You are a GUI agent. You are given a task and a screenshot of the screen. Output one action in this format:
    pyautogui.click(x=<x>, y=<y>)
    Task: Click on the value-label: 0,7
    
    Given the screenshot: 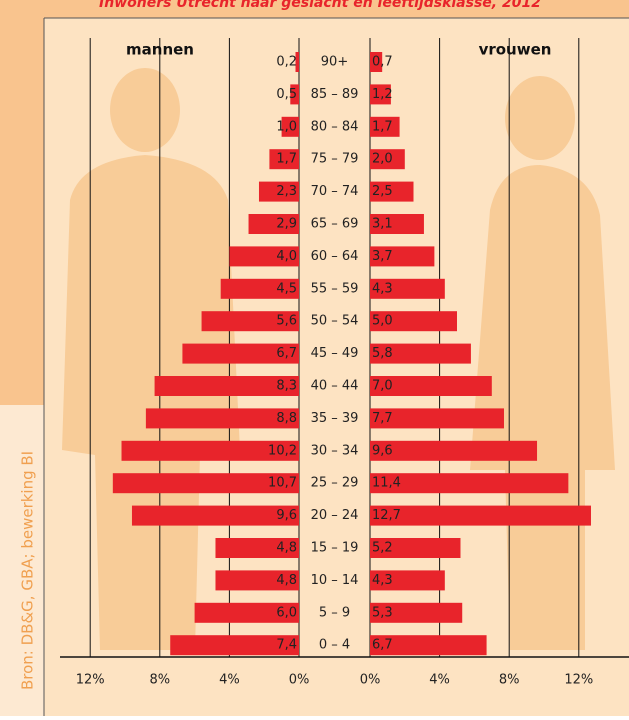 What is the action you would take?
    pyautogui.click(x=382, y=62)
    